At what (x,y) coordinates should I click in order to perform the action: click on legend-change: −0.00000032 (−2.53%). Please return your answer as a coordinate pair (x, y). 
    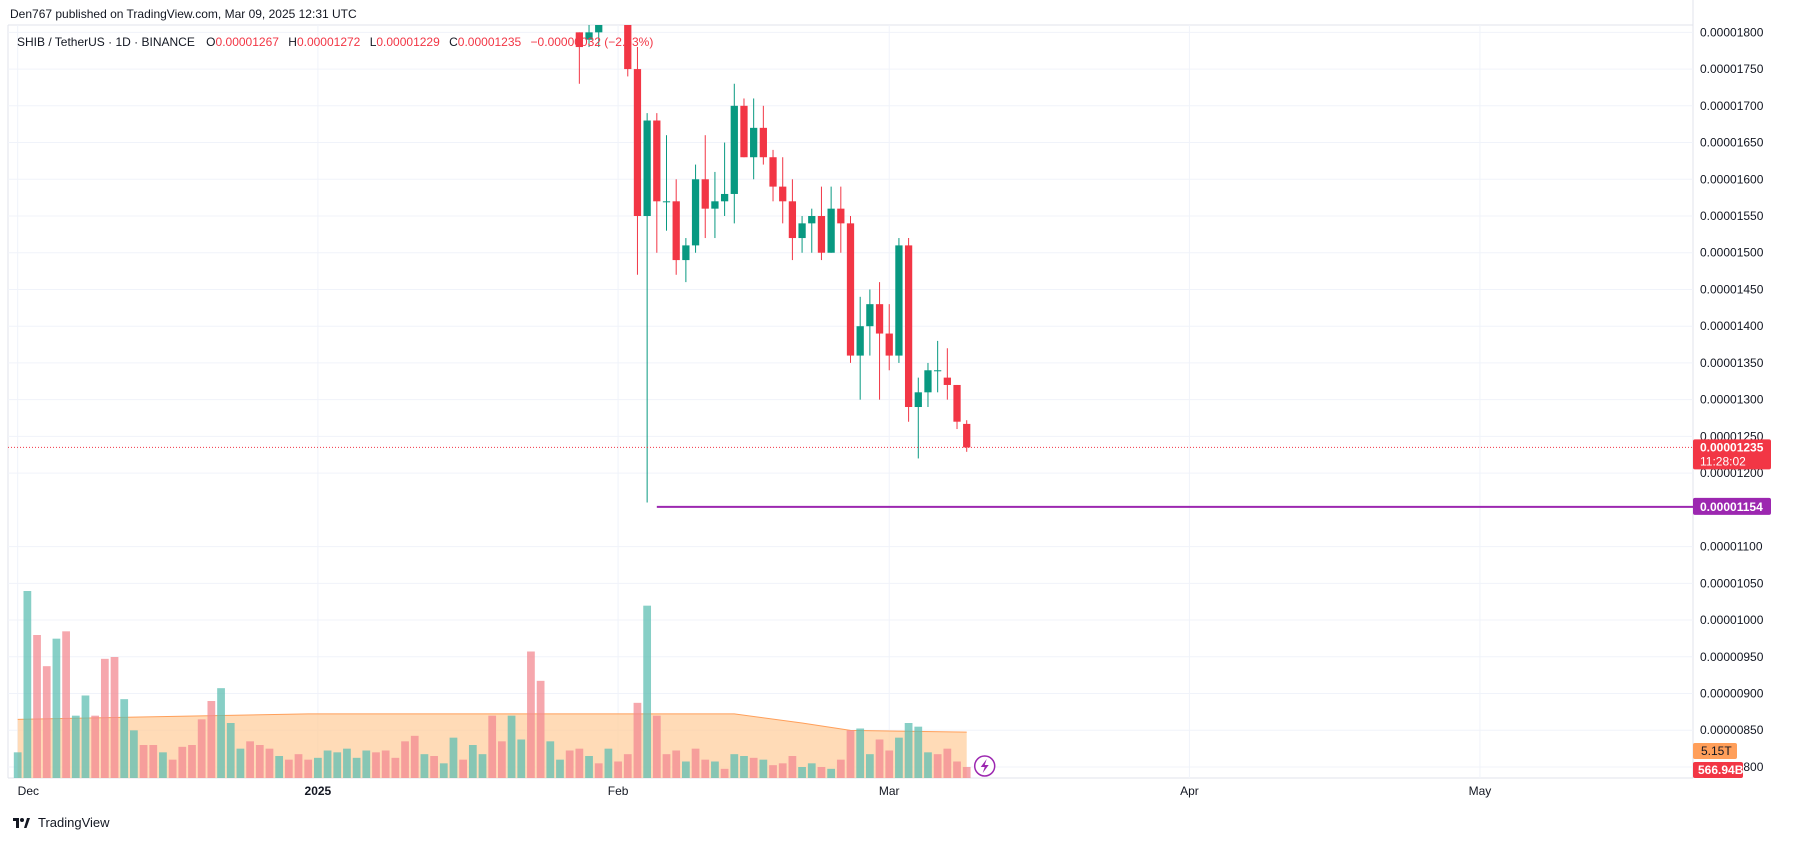
    Looking at the image, I should click on (592, 42).